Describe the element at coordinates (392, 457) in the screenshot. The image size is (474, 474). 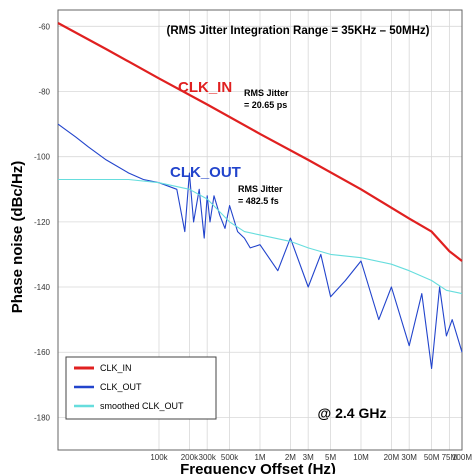
I see `x-tick-label: 20M` at that location.